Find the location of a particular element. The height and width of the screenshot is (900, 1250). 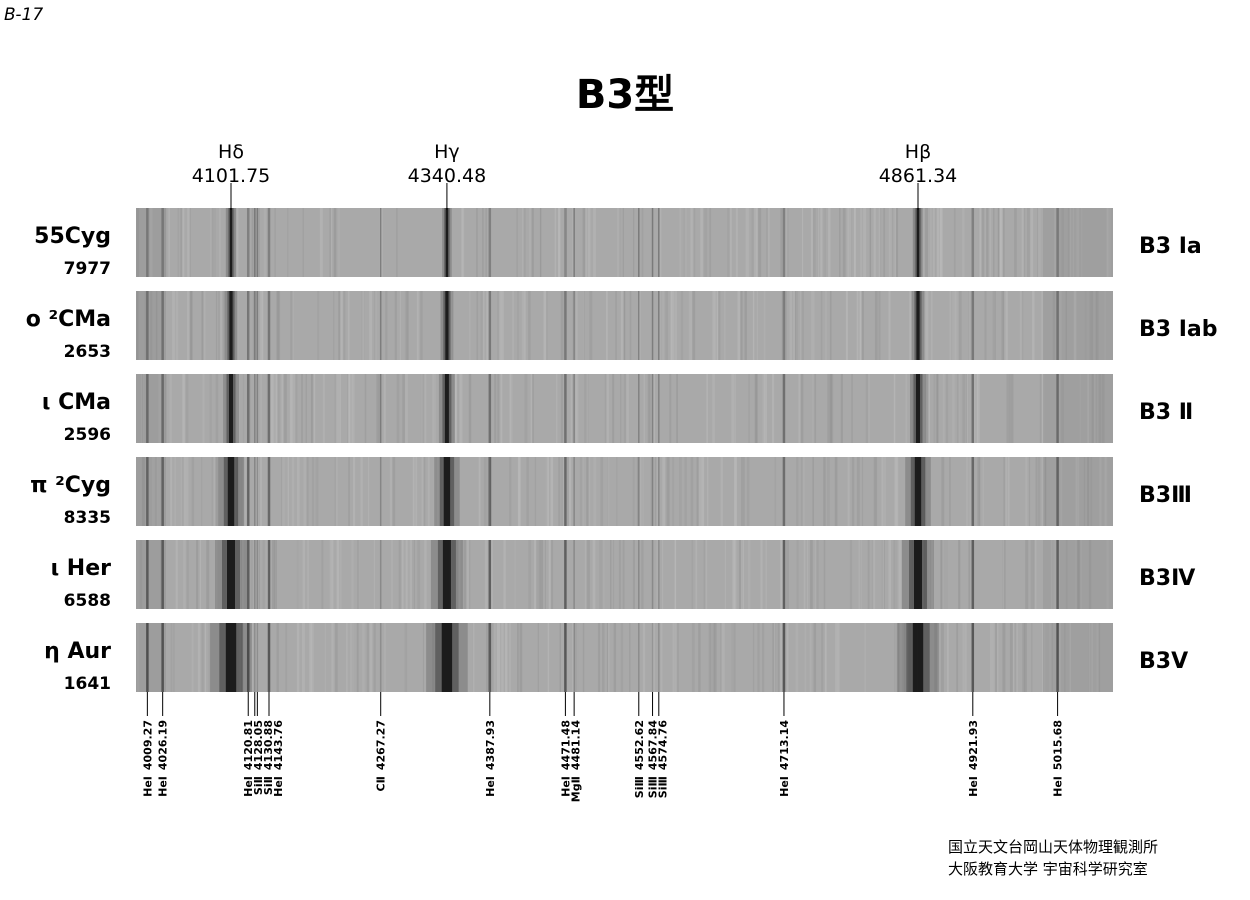

line-wavelength: 4921.93 is located at coordinates (973, 745).